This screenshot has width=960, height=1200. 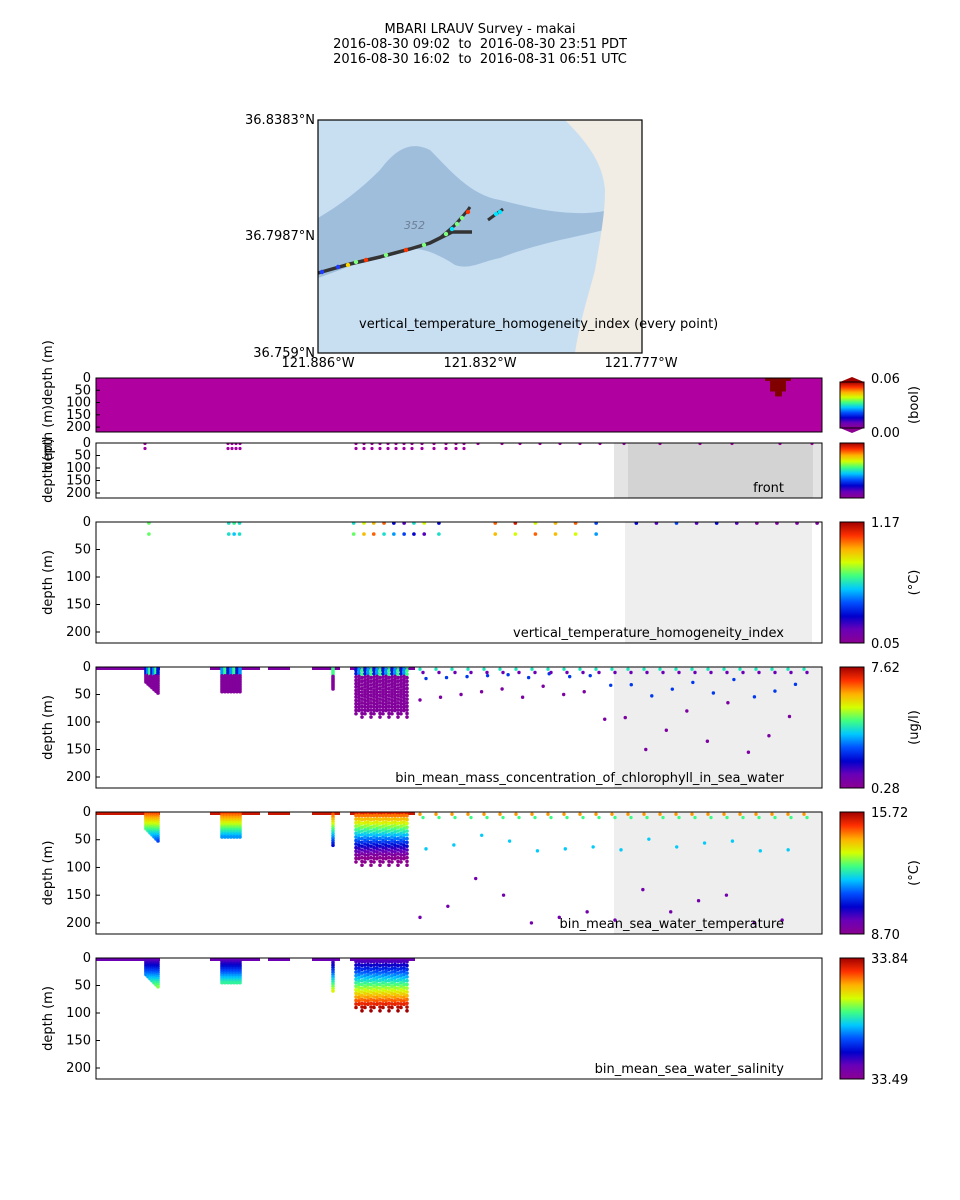 What do you see at coordinates (48, 470) in the screenshot?
I see `y-axis-label: depth (m)` at bounding box center [48, 470].